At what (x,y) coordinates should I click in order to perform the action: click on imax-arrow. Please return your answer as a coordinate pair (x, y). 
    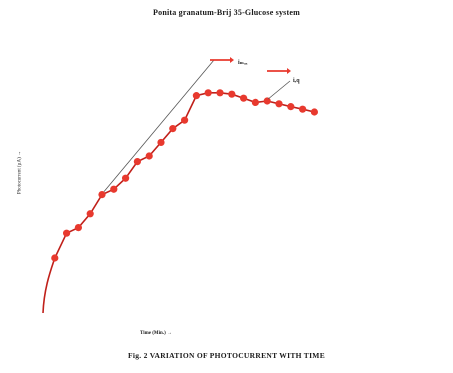
    Looking at the image, I should click on (232, 60).